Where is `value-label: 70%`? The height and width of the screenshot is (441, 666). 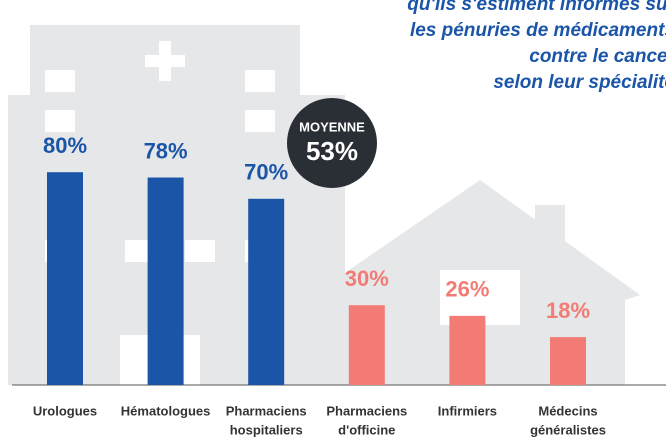
value-label: 70% is located at coordinates (266, 172).